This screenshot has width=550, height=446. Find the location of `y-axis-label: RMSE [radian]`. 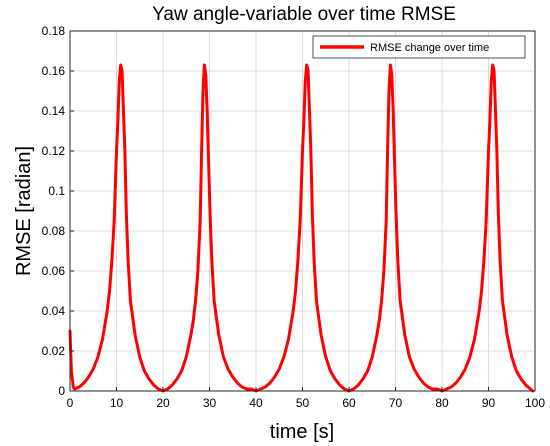

y-axis-label: RMSE [radian] is located at coordinates (24, 211).